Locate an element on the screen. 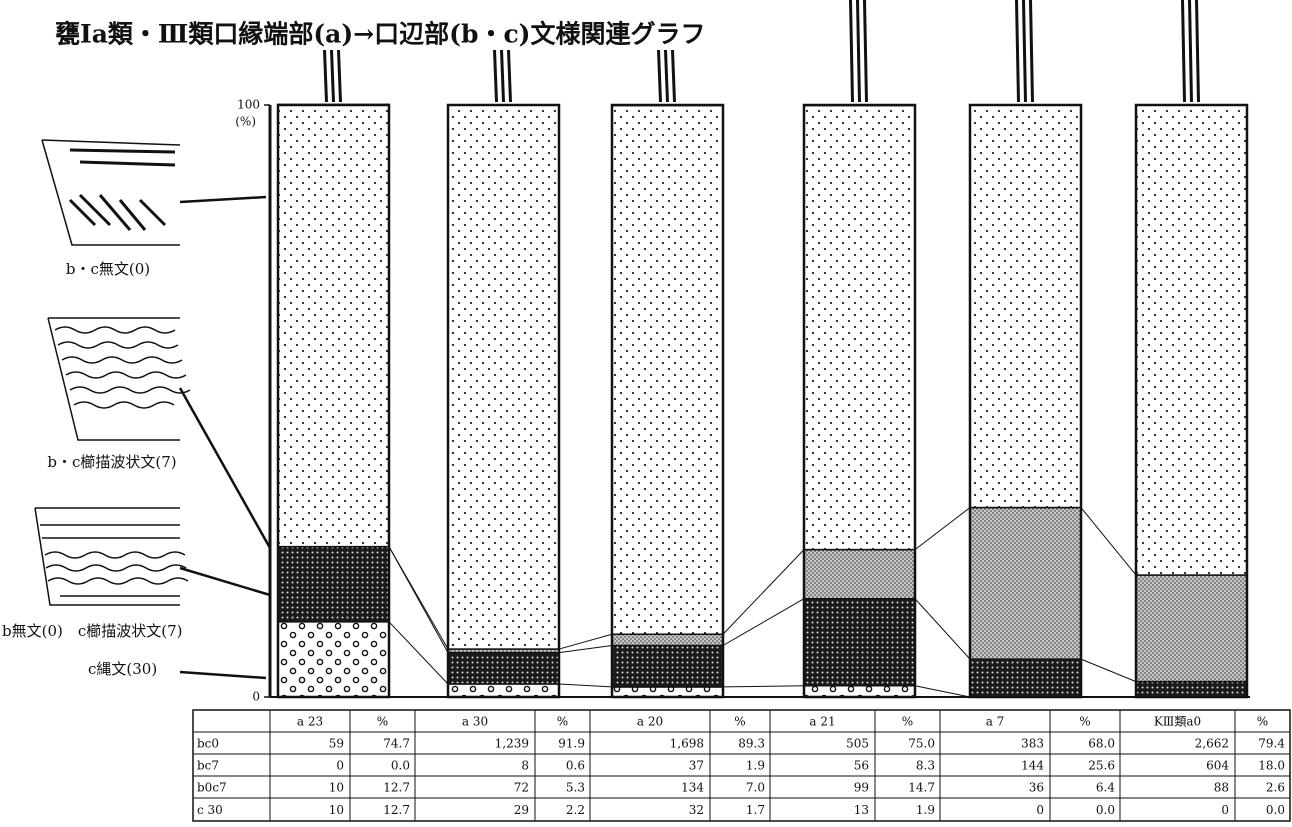  table-percent: 79.4 is located at coordinates (1271, 744).